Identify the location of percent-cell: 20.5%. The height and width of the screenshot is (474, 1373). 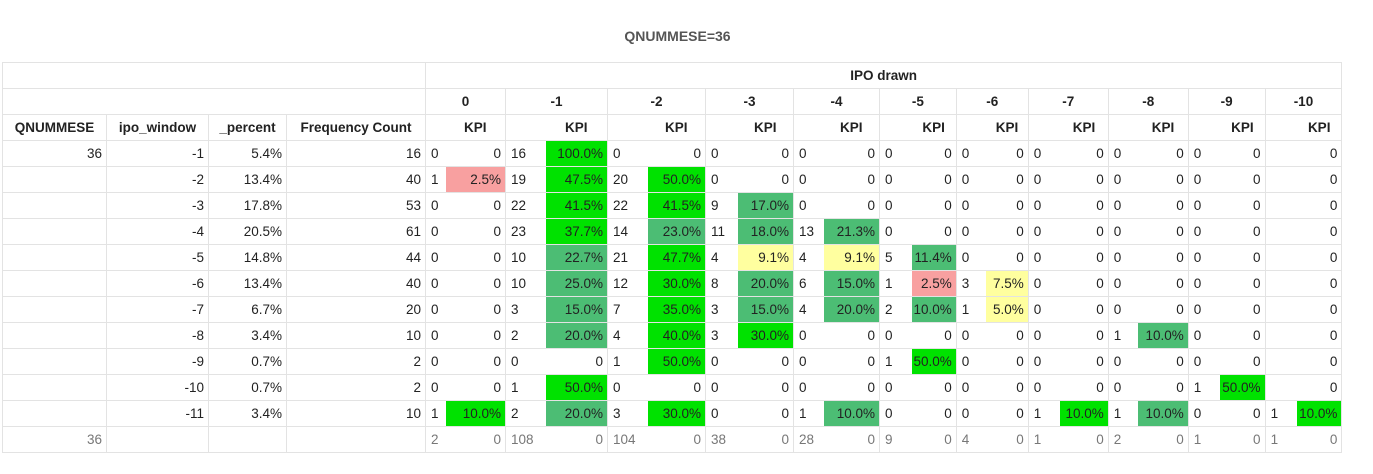
(247, 231).